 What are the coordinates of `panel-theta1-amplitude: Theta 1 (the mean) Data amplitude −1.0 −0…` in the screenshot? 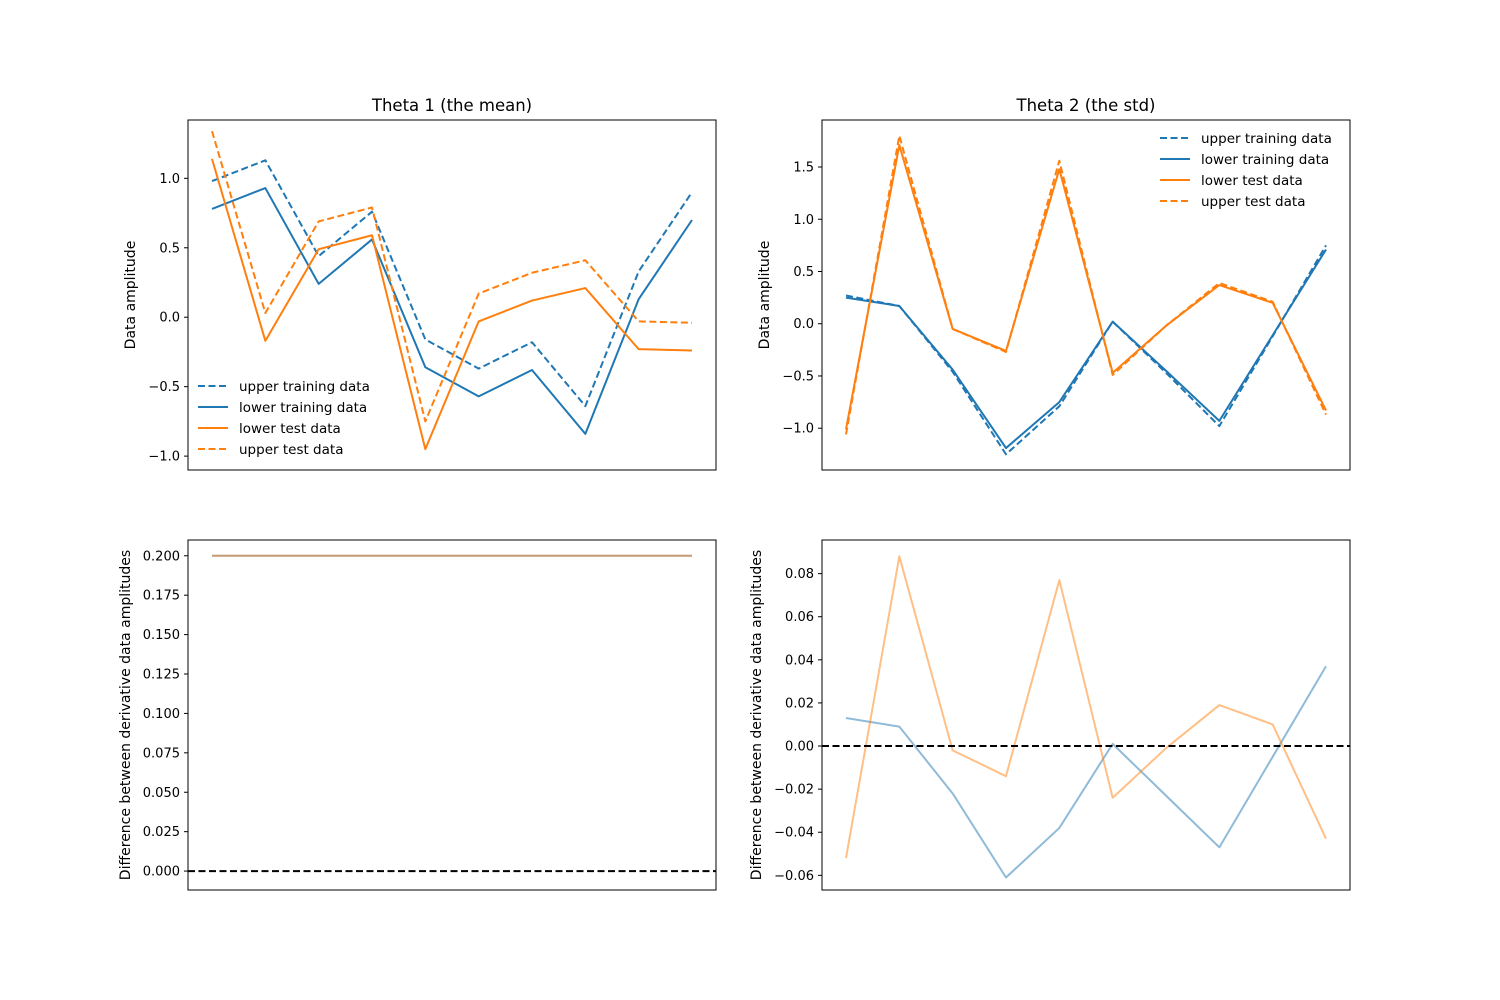 It's located at (420, 283).